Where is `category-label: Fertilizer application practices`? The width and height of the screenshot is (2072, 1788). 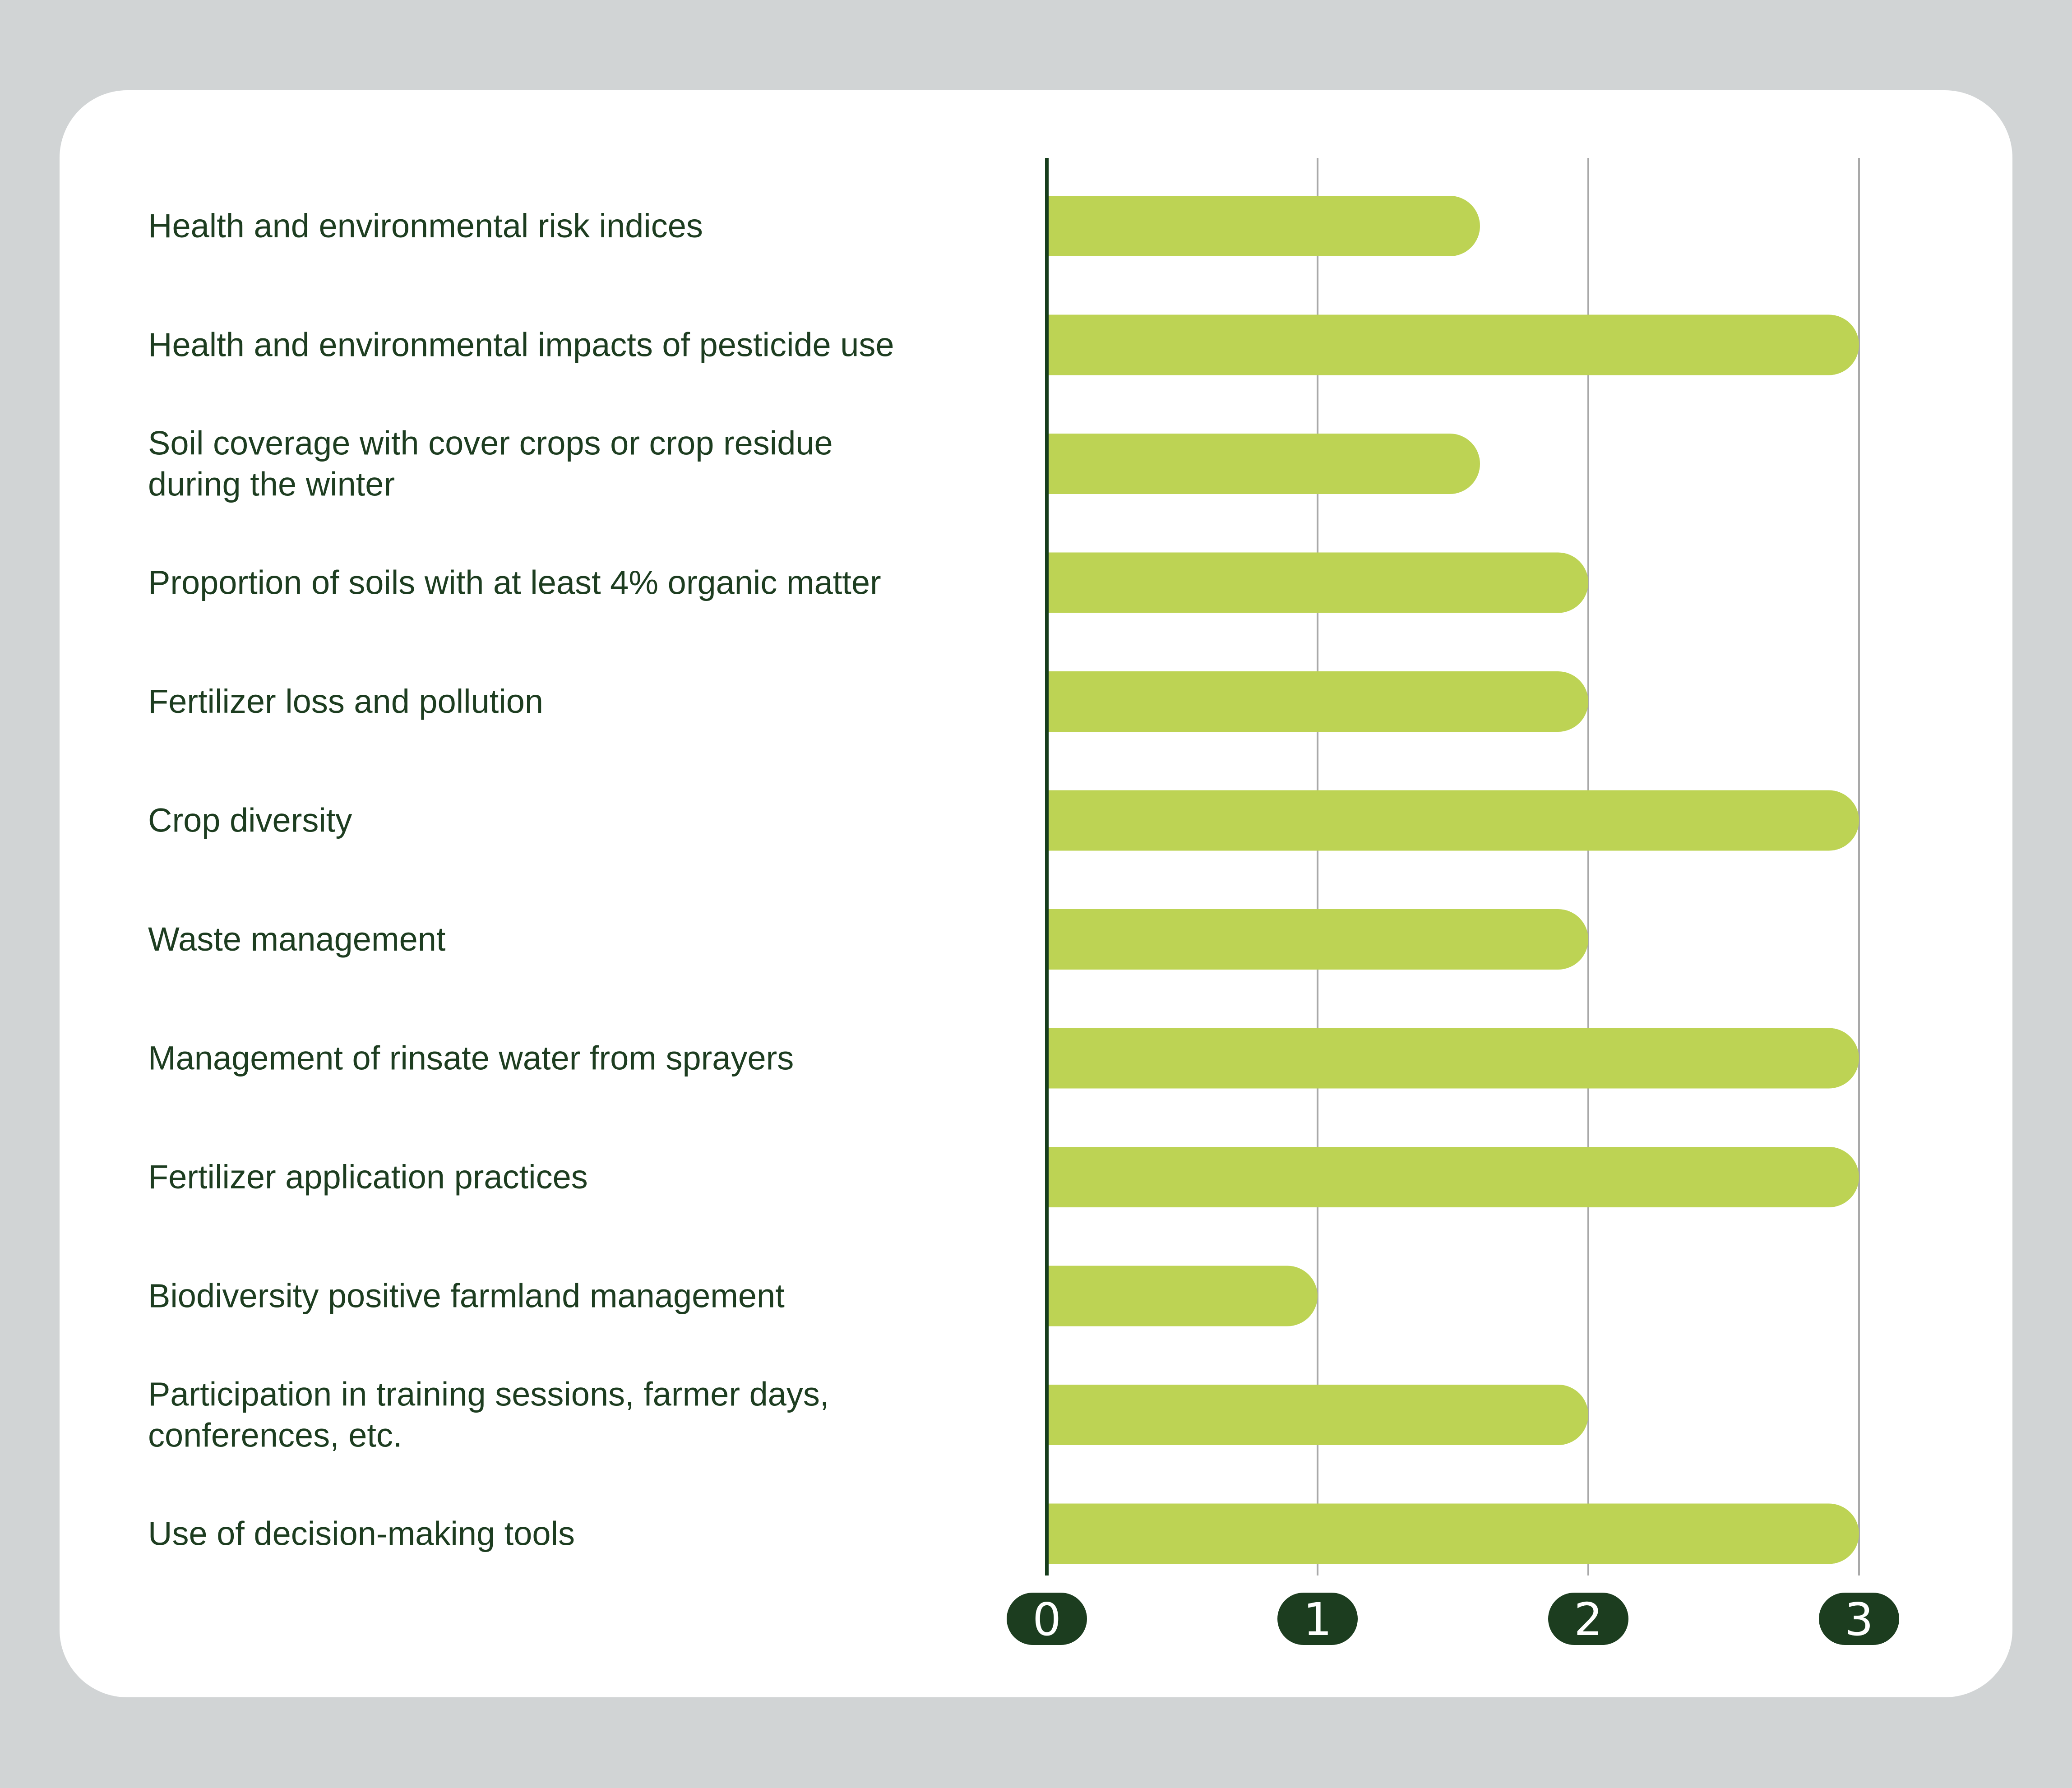
category-label: Fertilizer application practices is located at coordinates (368, 1177).